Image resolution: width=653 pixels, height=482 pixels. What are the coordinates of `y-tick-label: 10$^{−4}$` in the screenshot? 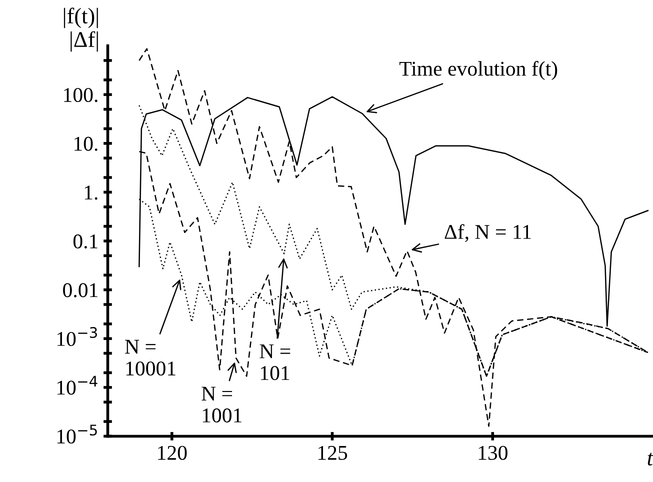 It's located at (77, 385).